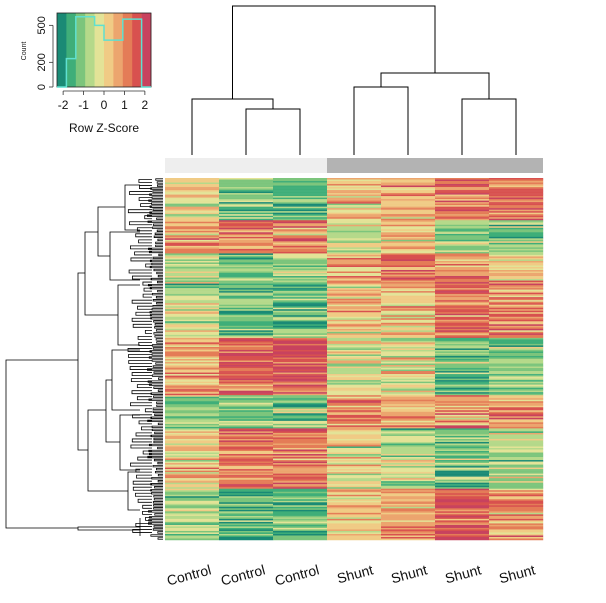 The width and height of the screenshot is (606, 603). What do you see at coordinates (24, 51) in the screenshot?
I see `color-key-histogram-ylabel: Count` at bounding box center [24, 51].